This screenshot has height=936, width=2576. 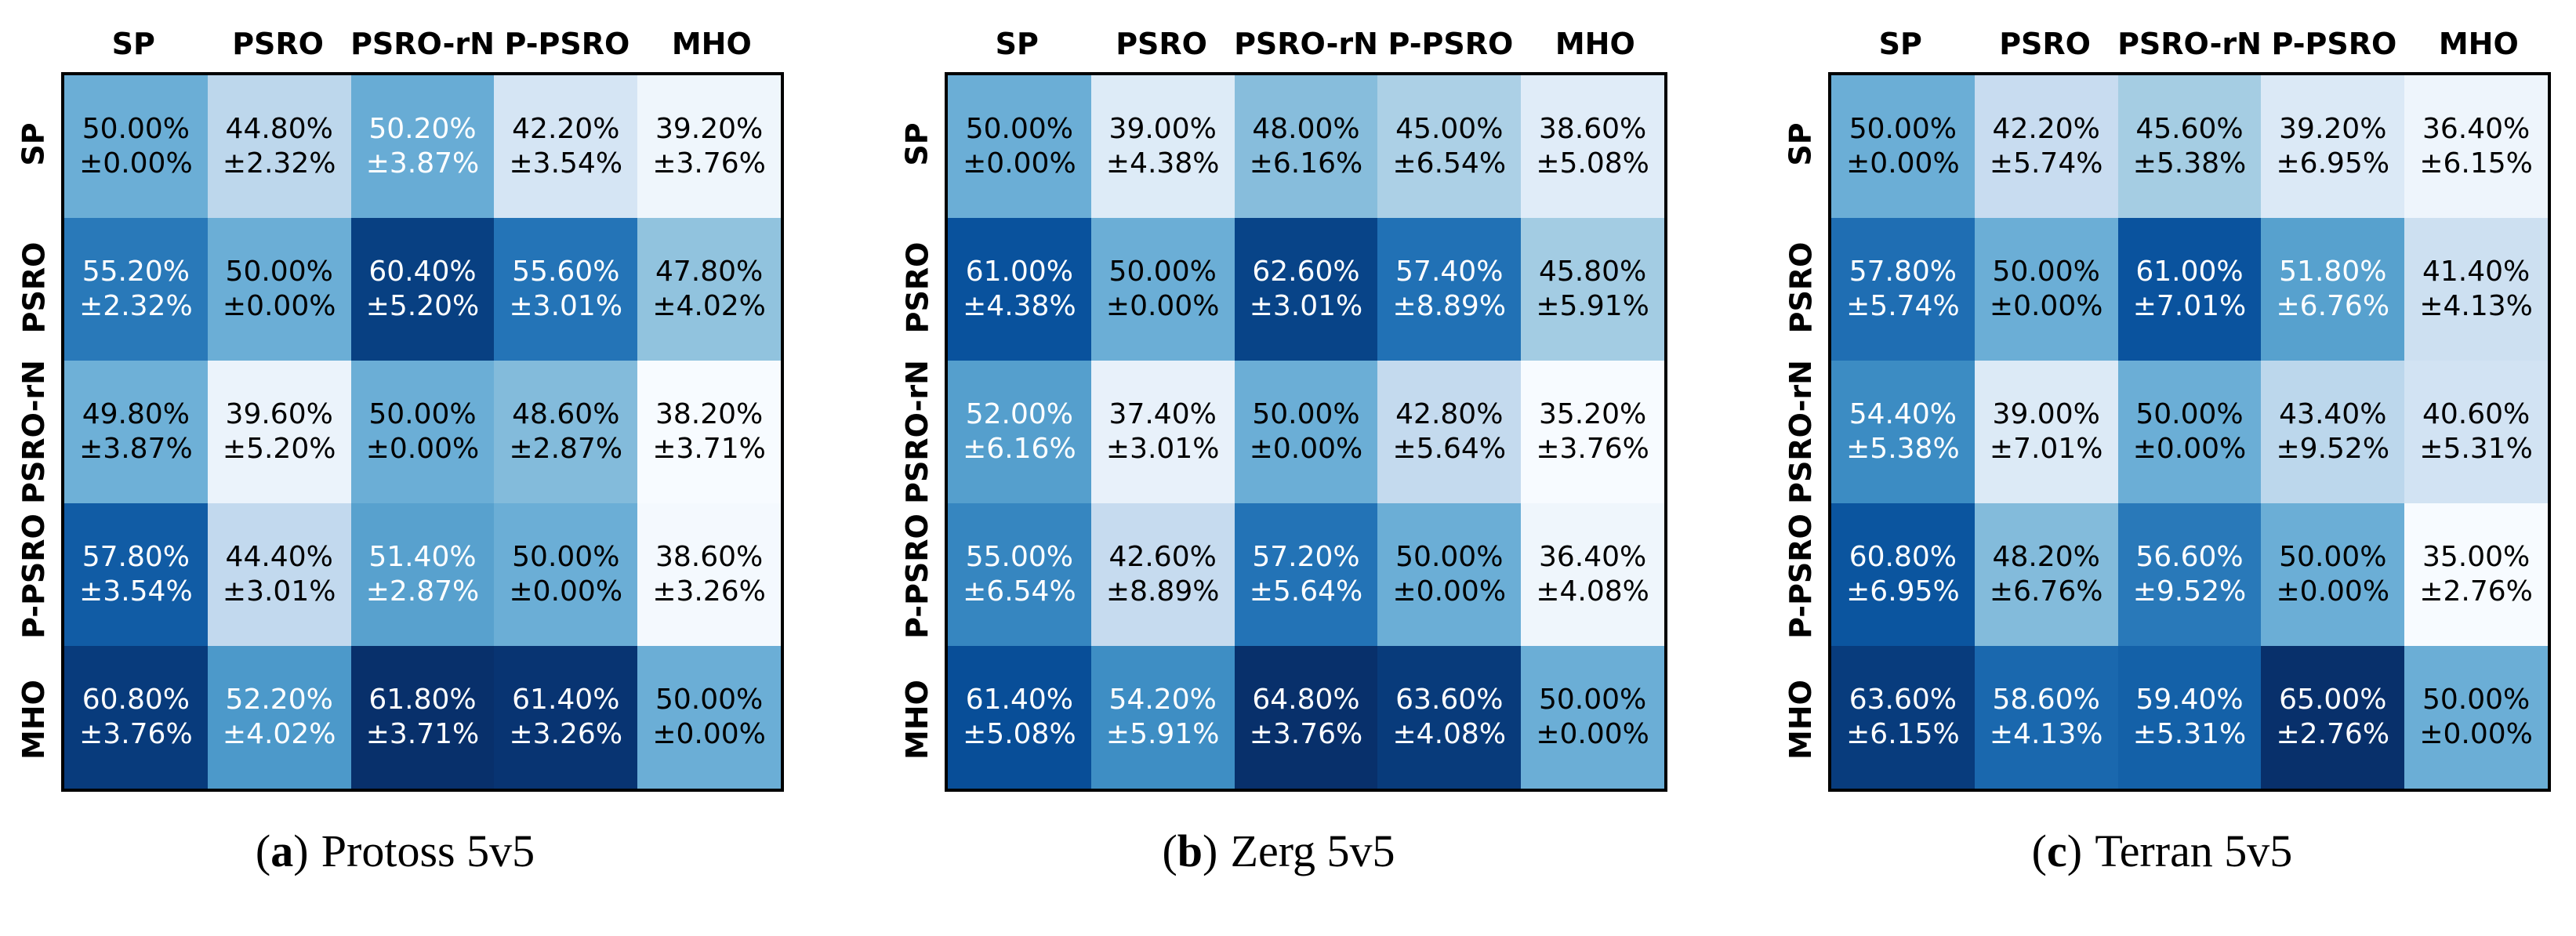 I want to click on cell-value: 48.60%, so click(x=566, y=414).